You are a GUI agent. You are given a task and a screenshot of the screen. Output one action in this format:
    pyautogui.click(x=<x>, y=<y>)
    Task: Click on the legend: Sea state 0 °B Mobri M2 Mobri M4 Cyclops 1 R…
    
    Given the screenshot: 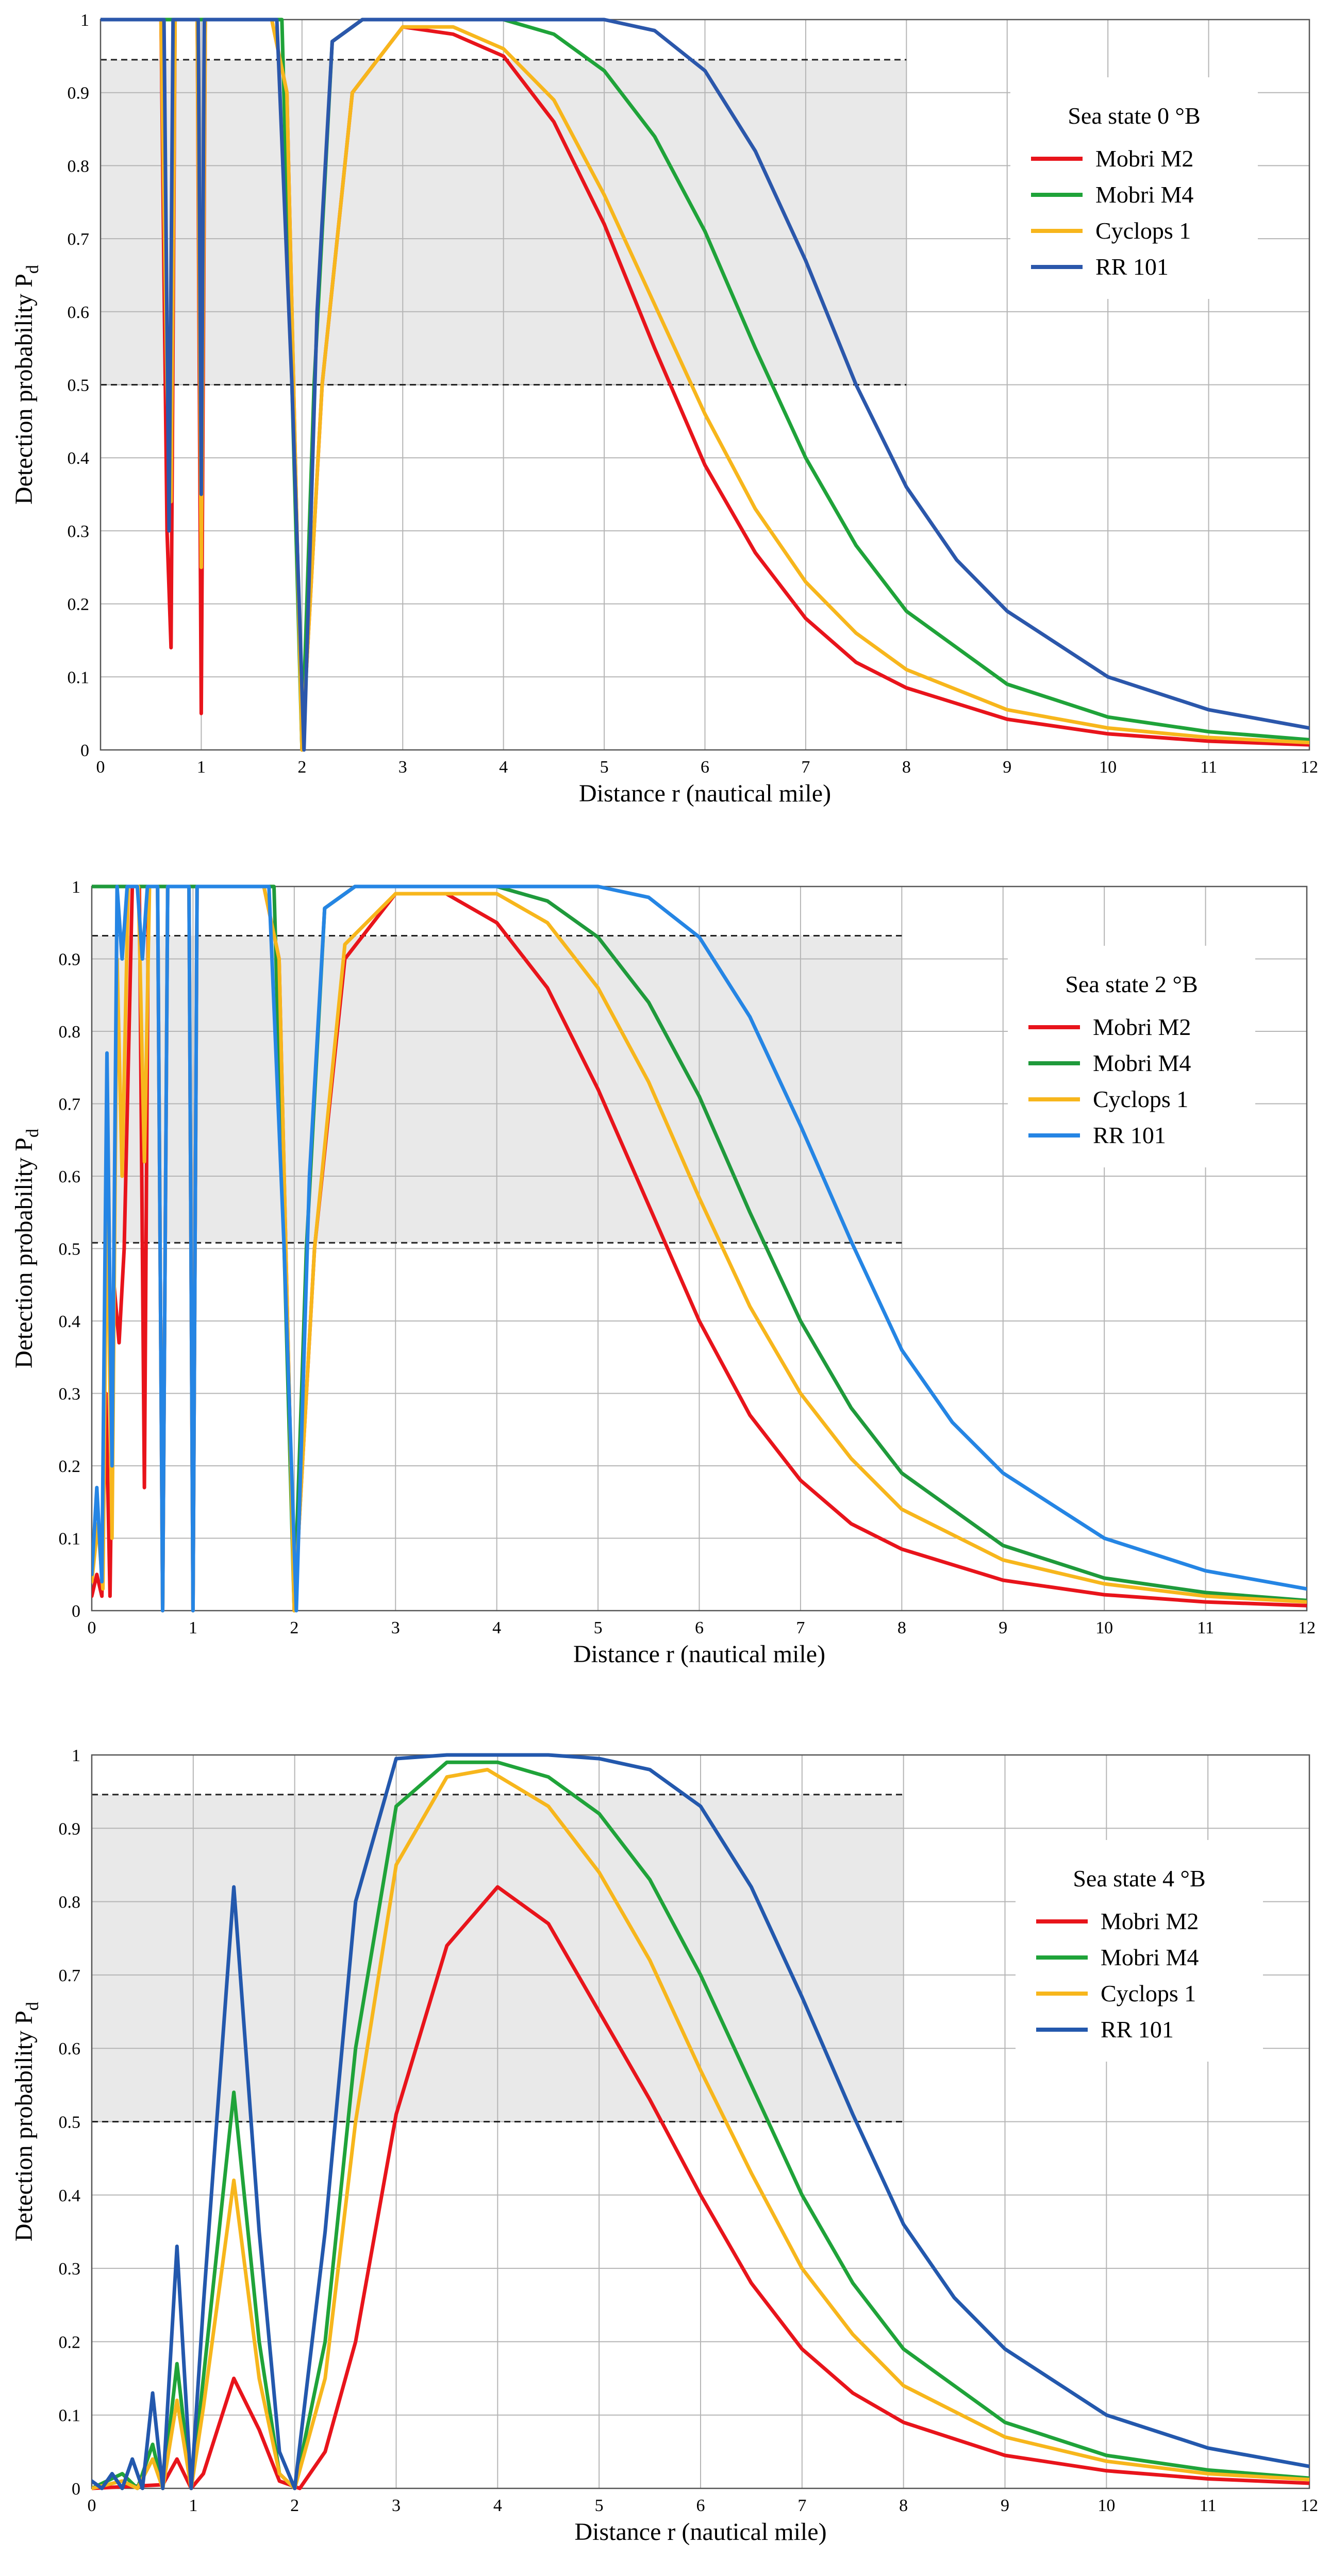 What is the action you would take?
    pyautogui.click(x=1134, y=188)
    